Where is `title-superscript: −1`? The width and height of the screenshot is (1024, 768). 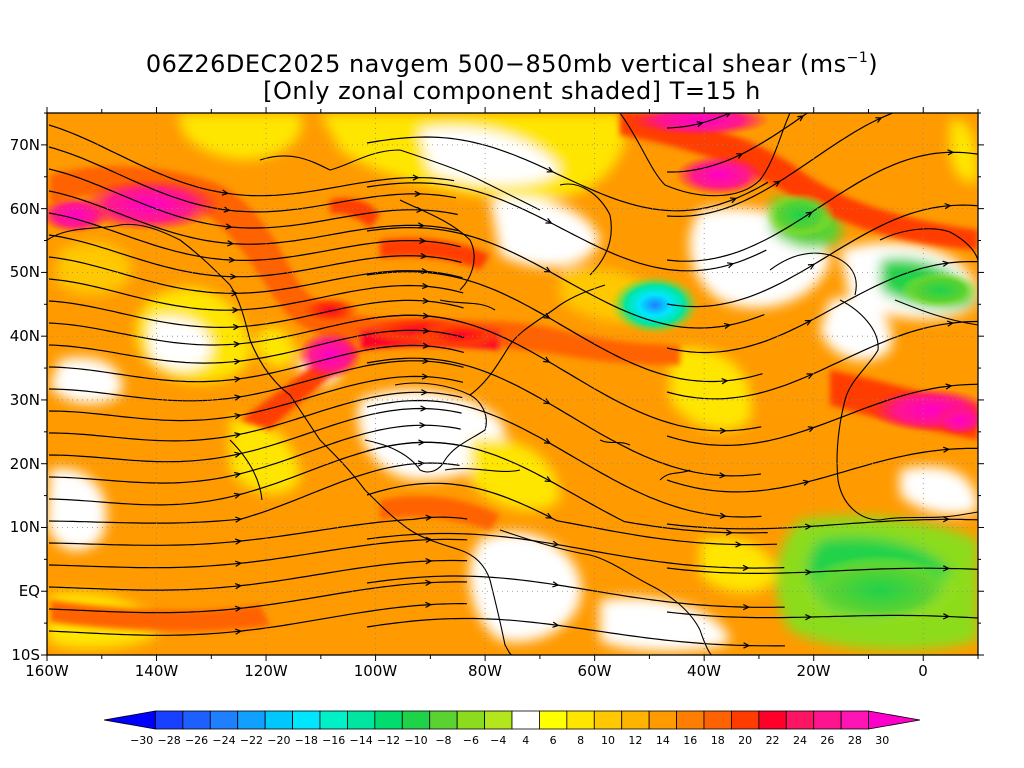
title-superscript: −1 is located at coordinates (858, 58).